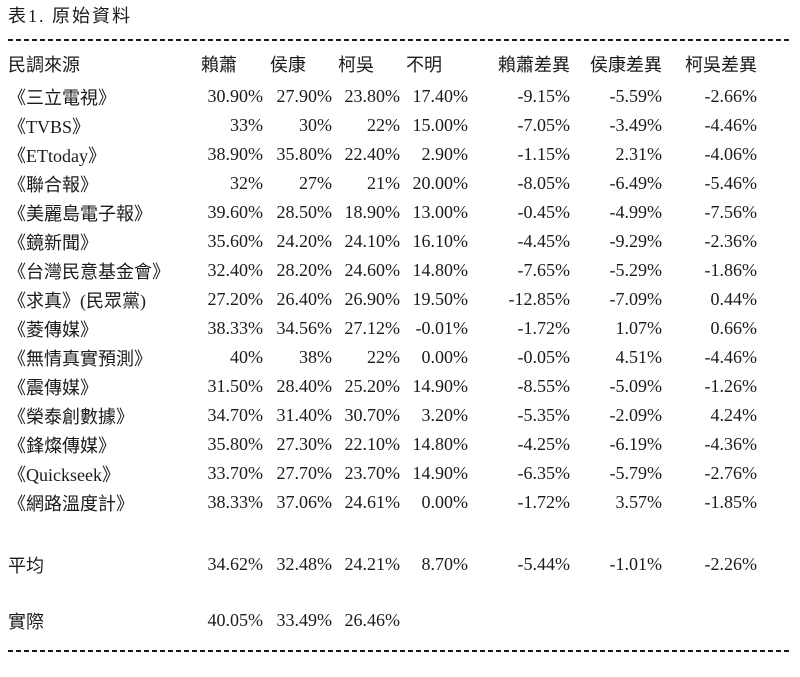 This screenshot has width=800, height=677. Describe the element at coordinates (731, 270) in the screenshot. I see `value-cell: -1.86%` at that location.